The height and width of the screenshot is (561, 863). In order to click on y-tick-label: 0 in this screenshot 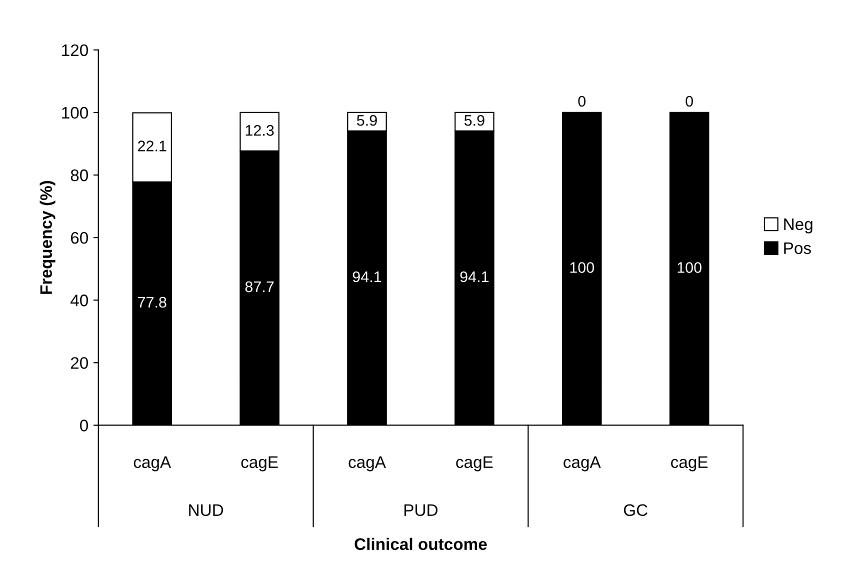, I will do `click(84, 426)`.